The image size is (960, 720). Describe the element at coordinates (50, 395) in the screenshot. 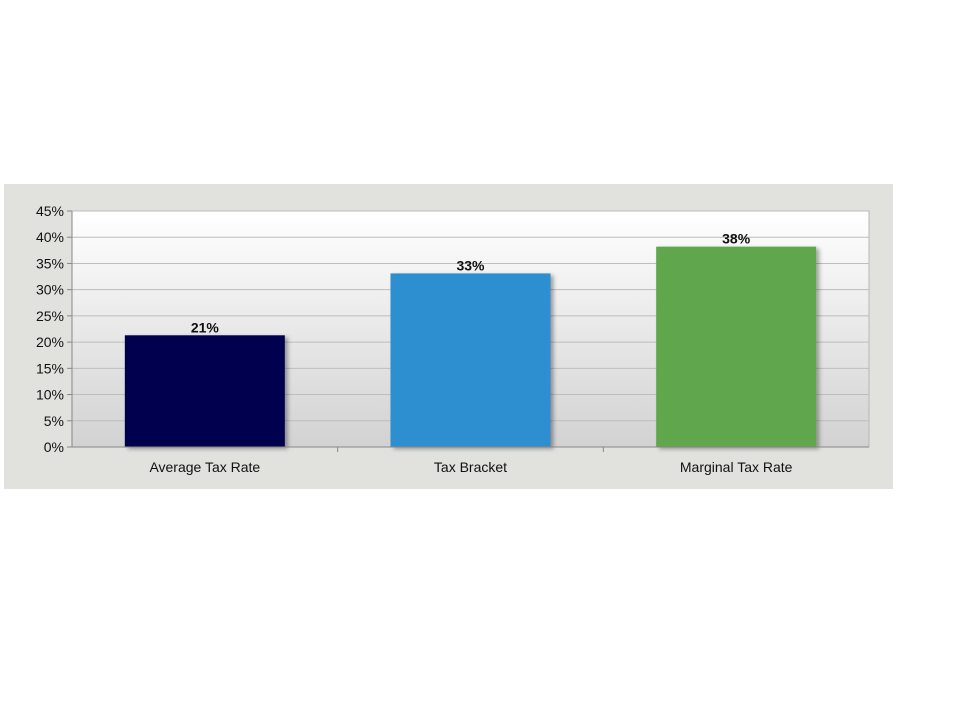

I see `y-tick-label: 10%` at that location.